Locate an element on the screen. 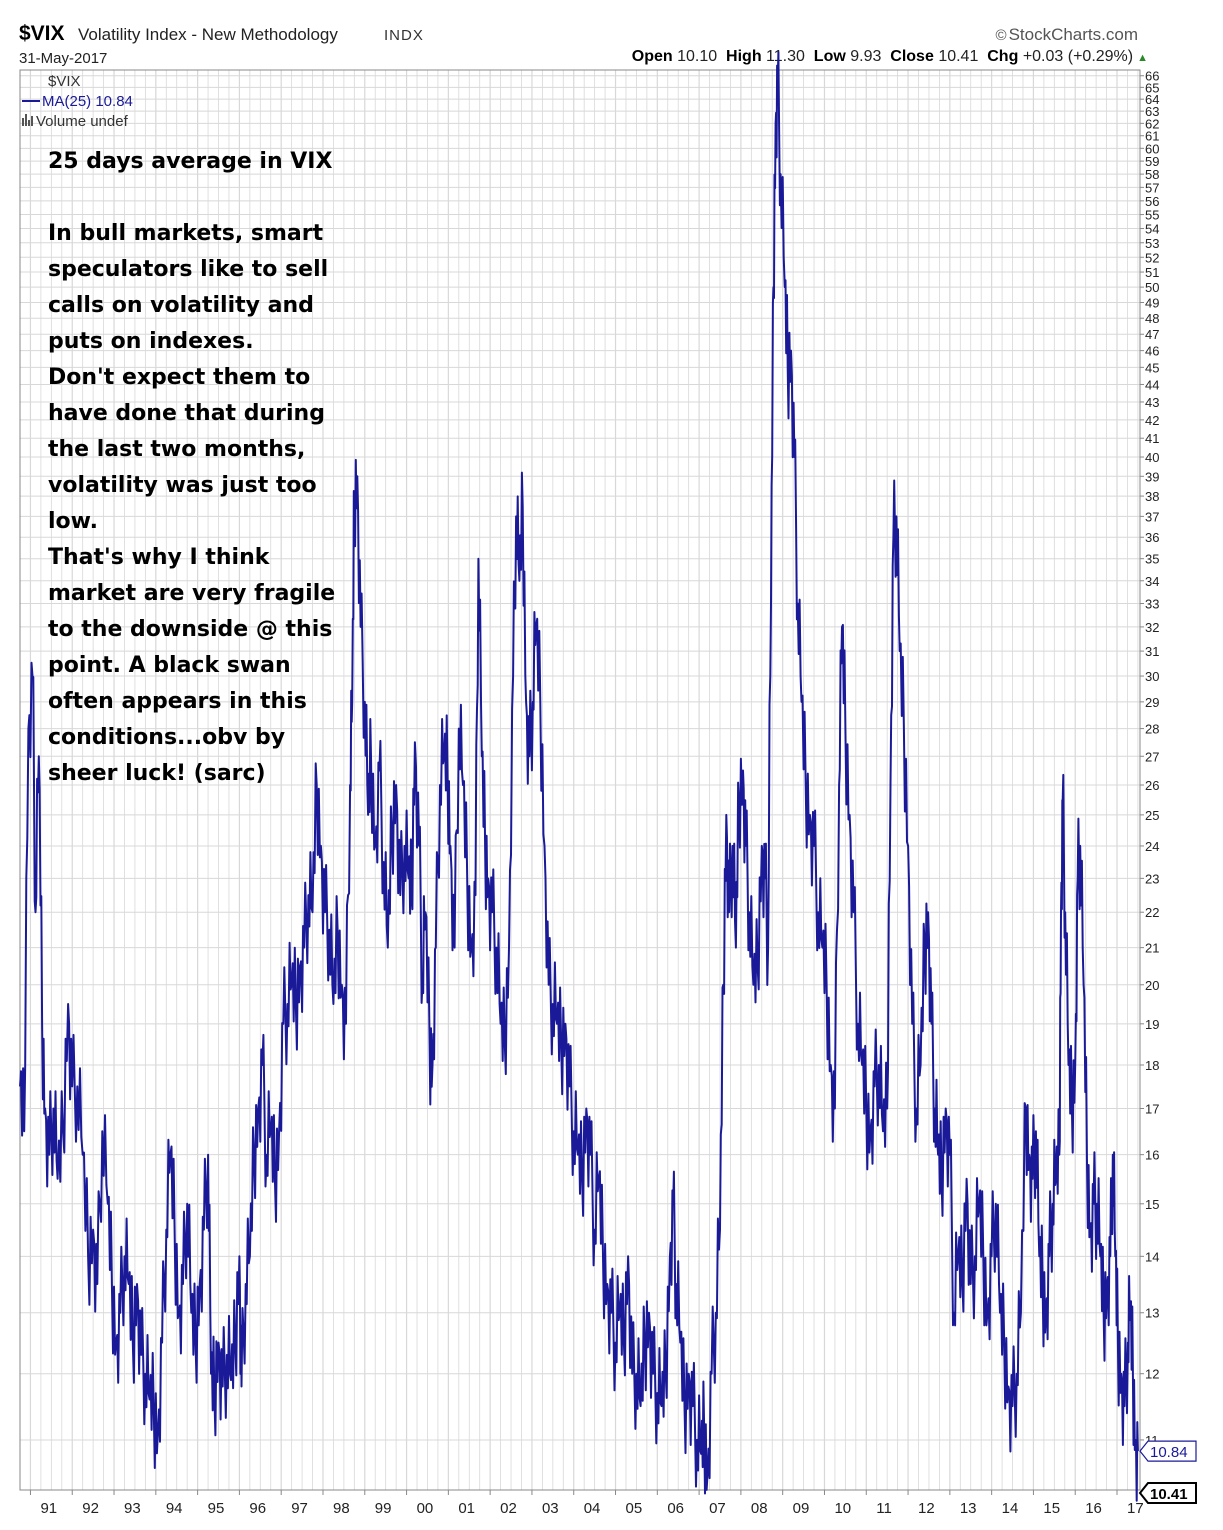 This screenshot has width=1223, height=1530. last-value-labels: 10.84 10.41 is located at coordinates (1167, 1472).